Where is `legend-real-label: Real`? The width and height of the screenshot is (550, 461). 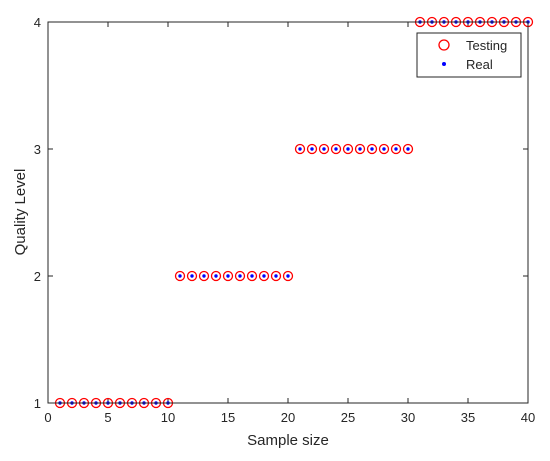
legend-real-label: Real is located at coordinates (479, 64).